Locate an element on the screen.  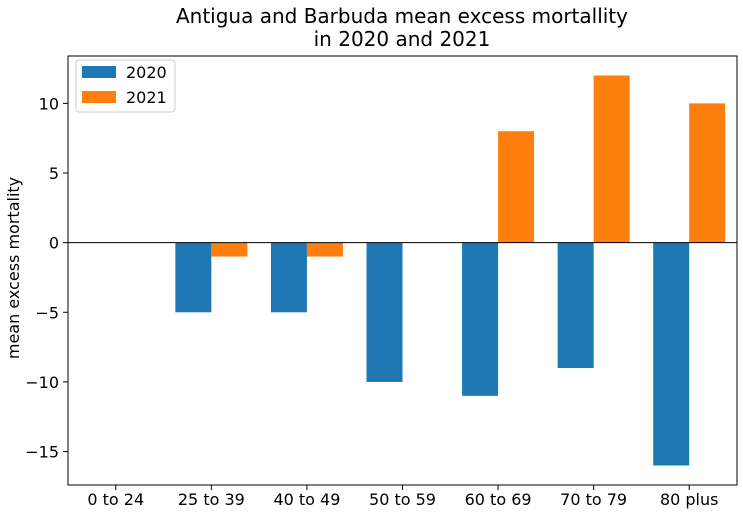
y-tick-label-5: 10 is located at coordinates (49, 103).